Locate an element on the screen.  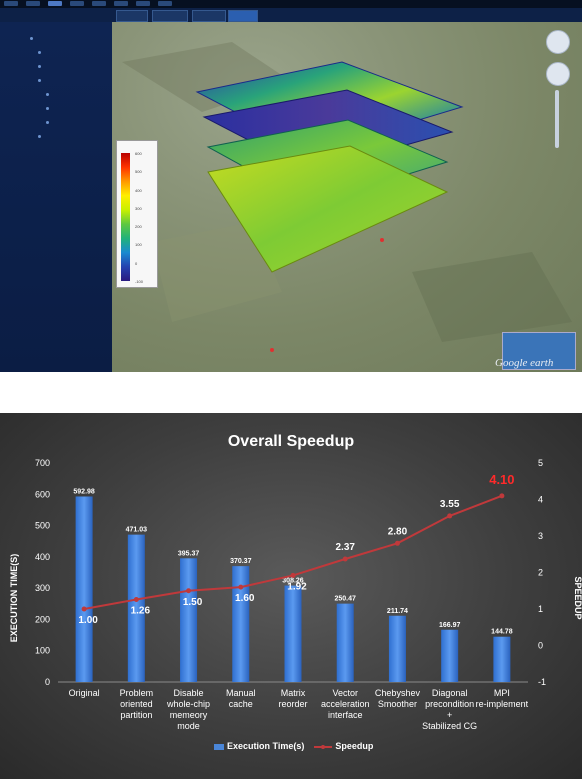
x-category-label: Vector acceleration interface is located at coordinates (345, 704).